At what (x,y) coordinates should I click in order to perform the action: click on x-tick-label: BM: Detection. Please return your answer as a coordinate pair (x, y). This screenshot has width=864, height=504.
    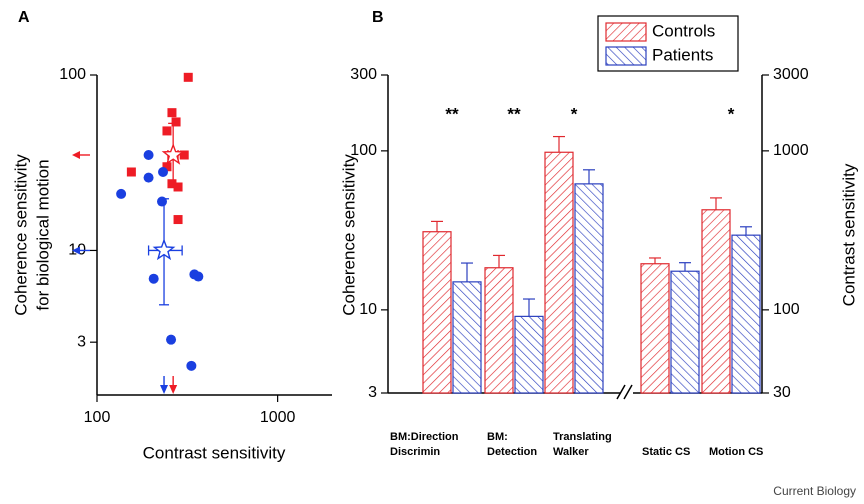
    Looking at the image, I should click on (512, 444).